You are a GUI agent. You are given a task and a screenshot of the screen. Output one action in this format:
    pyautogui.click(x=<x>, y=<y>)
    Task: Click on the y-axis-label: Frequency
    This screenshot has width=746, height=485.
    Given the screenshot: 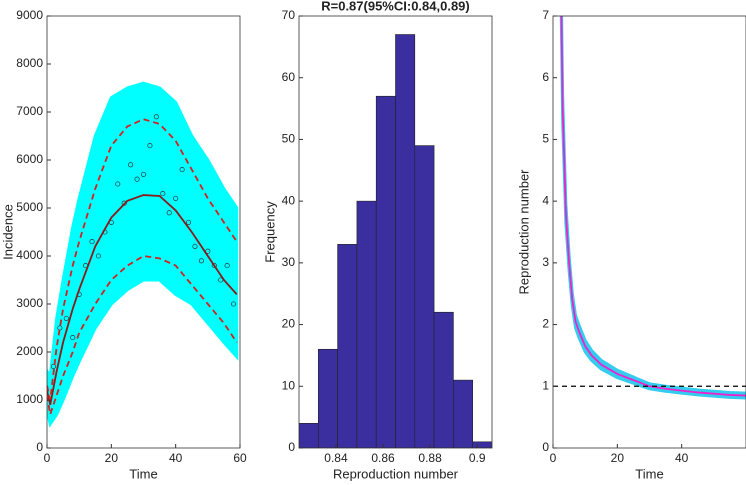 What is the action you would take?
    pyautogui.click(x=269, y=232)
    